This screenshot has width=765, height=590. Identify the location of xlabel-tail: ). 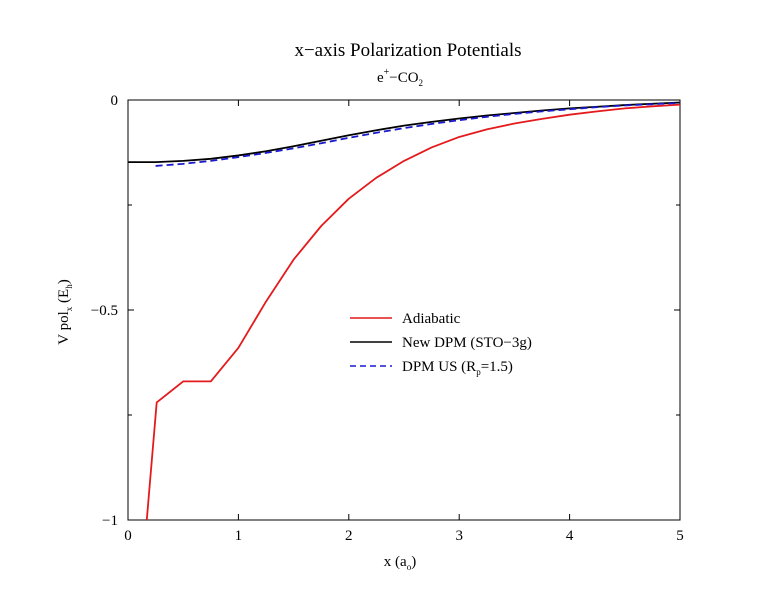
(413, 562).